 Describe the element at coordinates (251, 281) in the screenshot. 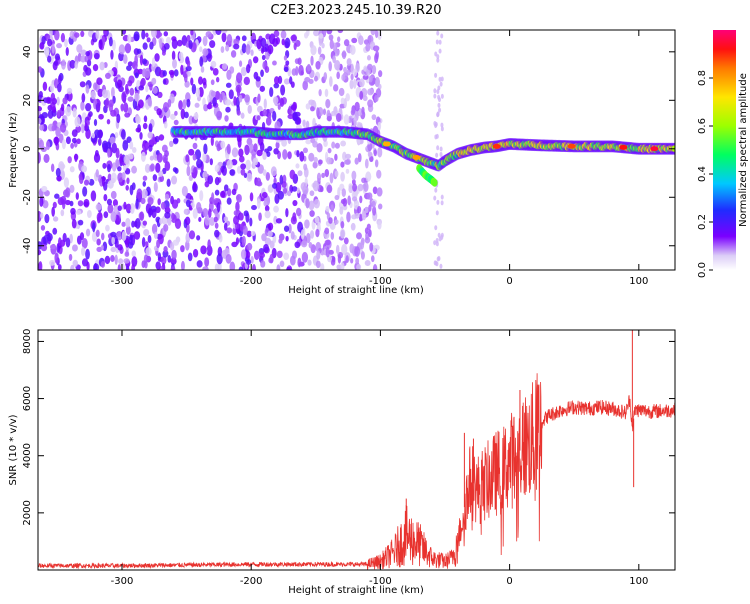

I see `spectrogram-x-tick-label: -200` at that location.